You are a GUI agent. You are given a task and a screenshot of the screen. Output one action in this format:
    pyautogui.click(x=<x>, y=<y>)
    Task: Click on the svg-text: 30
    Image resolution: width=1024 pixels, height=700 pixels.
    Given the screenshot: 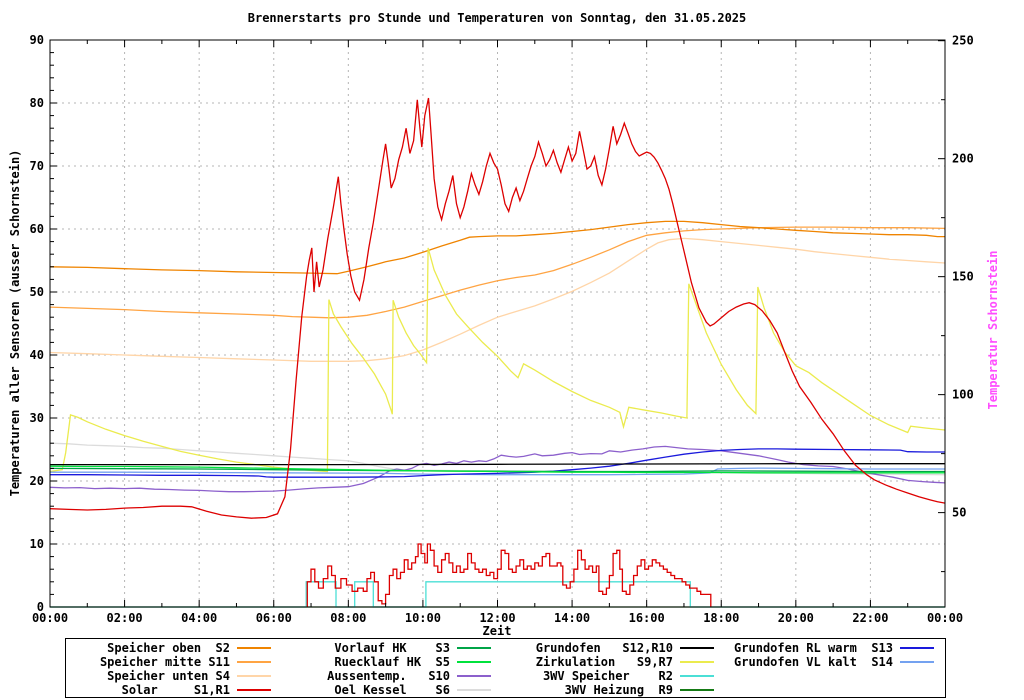 What is the action you would take?
    pyautogui.click(x=37, y=418)
    